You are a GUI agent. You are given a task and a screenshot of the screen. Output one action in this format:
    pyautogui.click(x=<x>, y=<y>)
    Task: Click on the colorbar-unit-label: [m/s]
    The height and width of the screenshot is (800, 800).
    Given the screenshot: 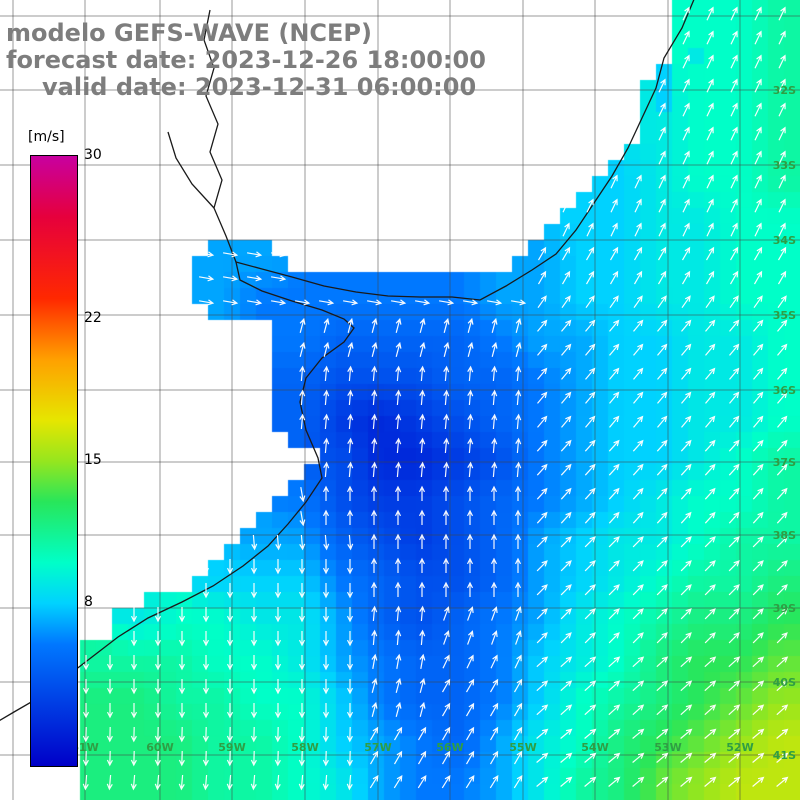 What is the action you would take?
    pyautogui.click(x=46, y=137)
    